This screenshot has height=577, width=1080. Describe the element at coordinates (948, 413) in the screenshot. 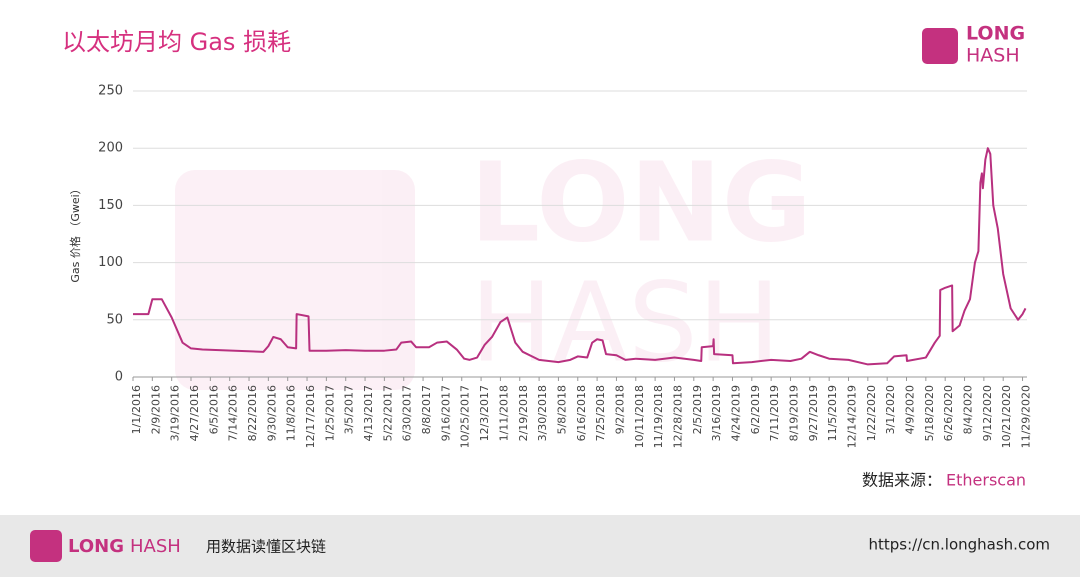

I see `x-tick-label: 6/26/2020` at that location.